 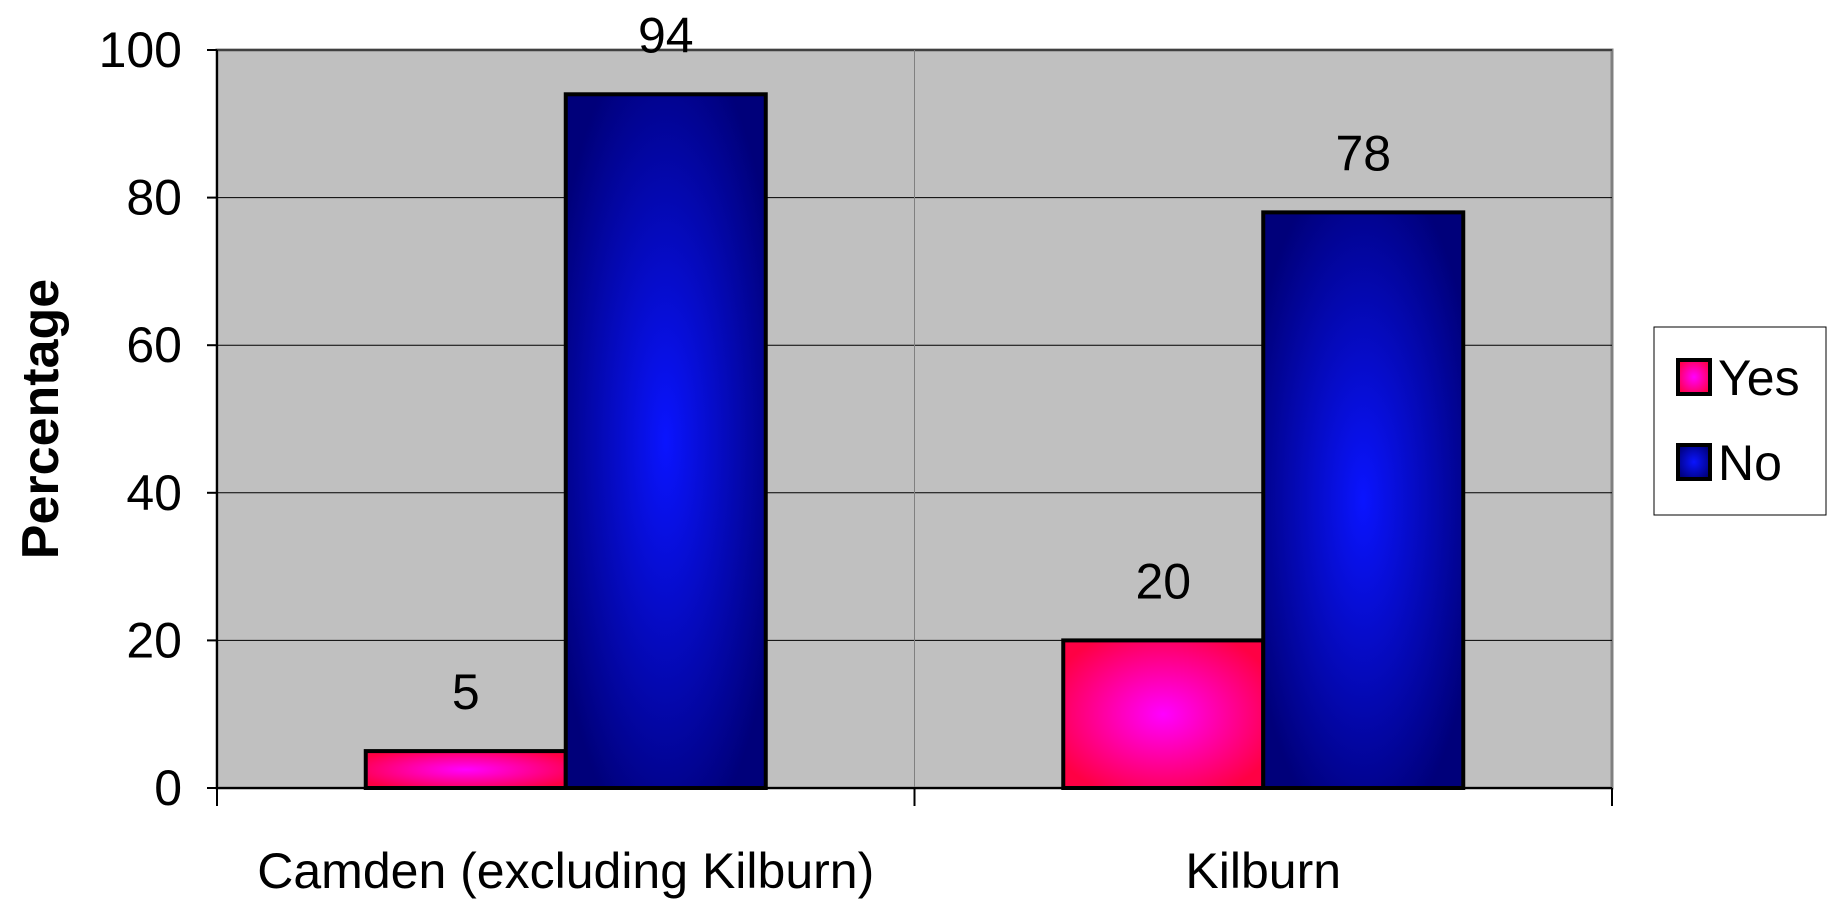 I want to click on data-label: 5, so click(x=466, y=692).